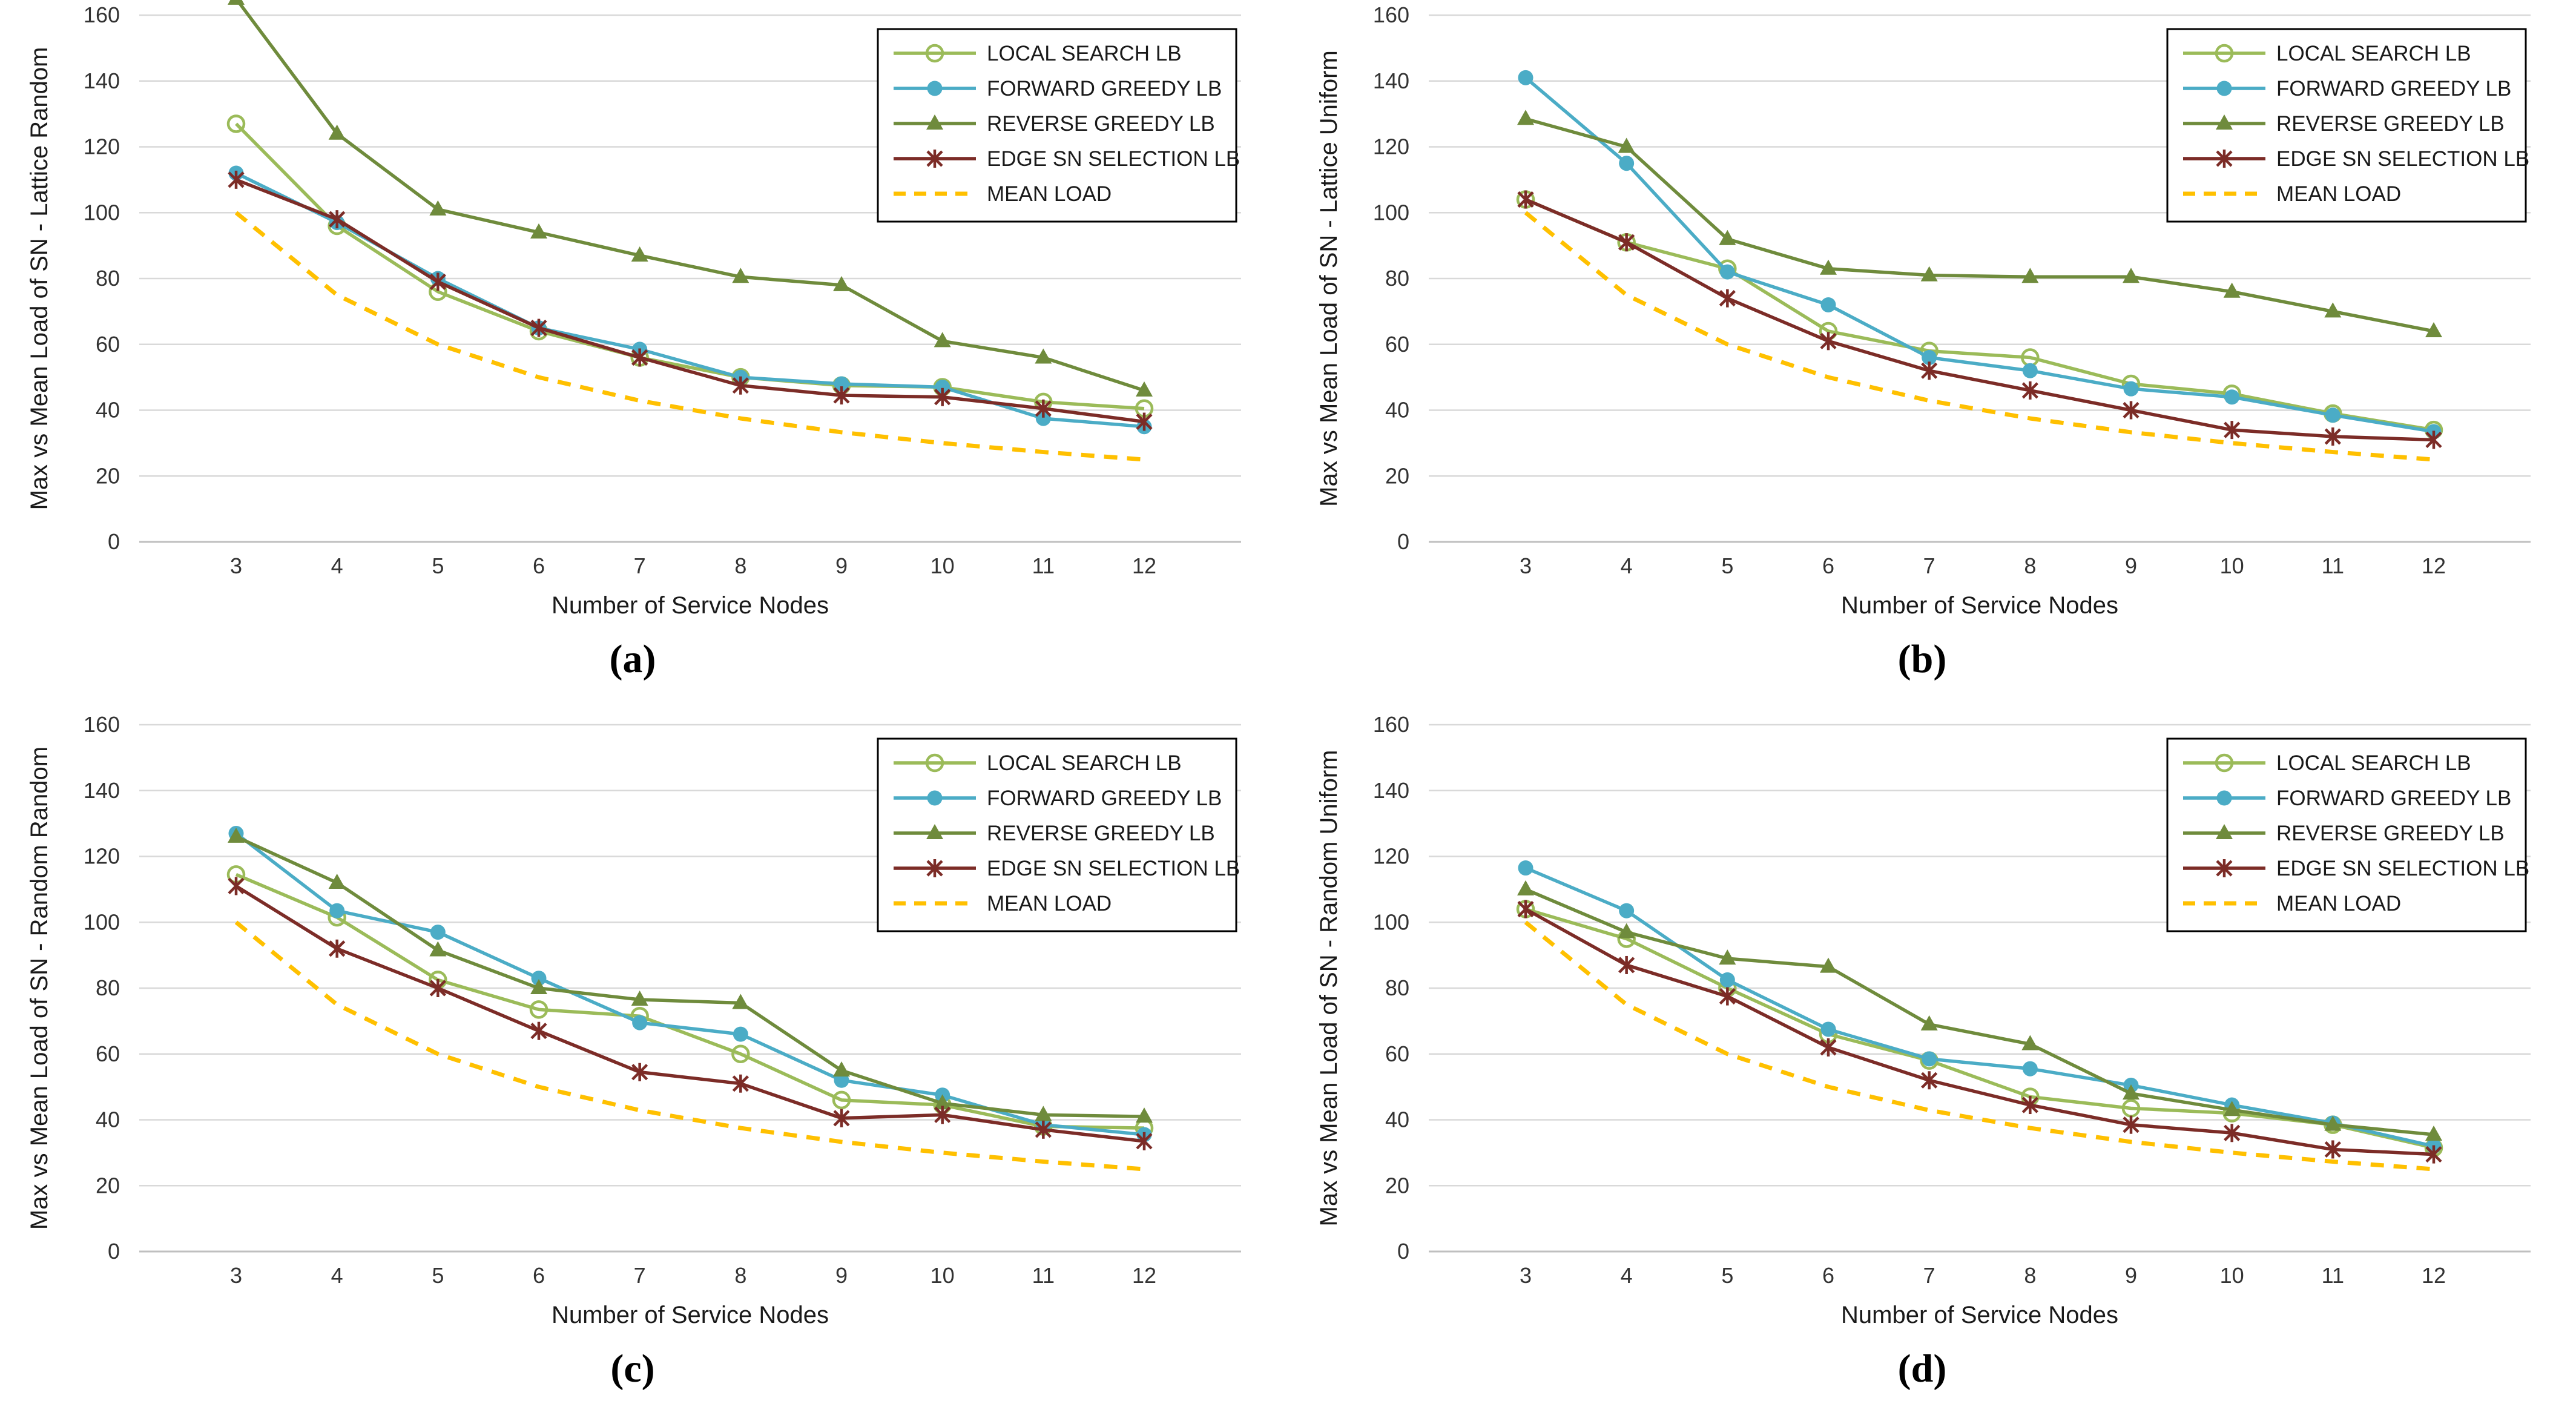 The image size is (2576, 1418). Describe the element at coordinates (2292, 904) in the screenshot. I see `legend-item: MEAN LOAD` at that location.